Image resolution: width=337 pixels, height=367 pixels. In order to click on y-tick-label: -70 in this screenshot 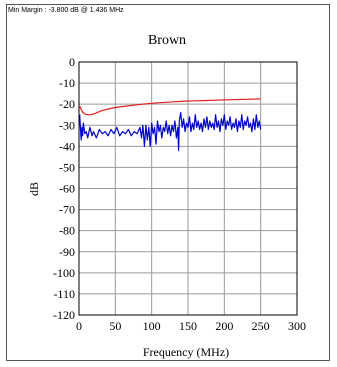, I will do `click(67, 210)`.